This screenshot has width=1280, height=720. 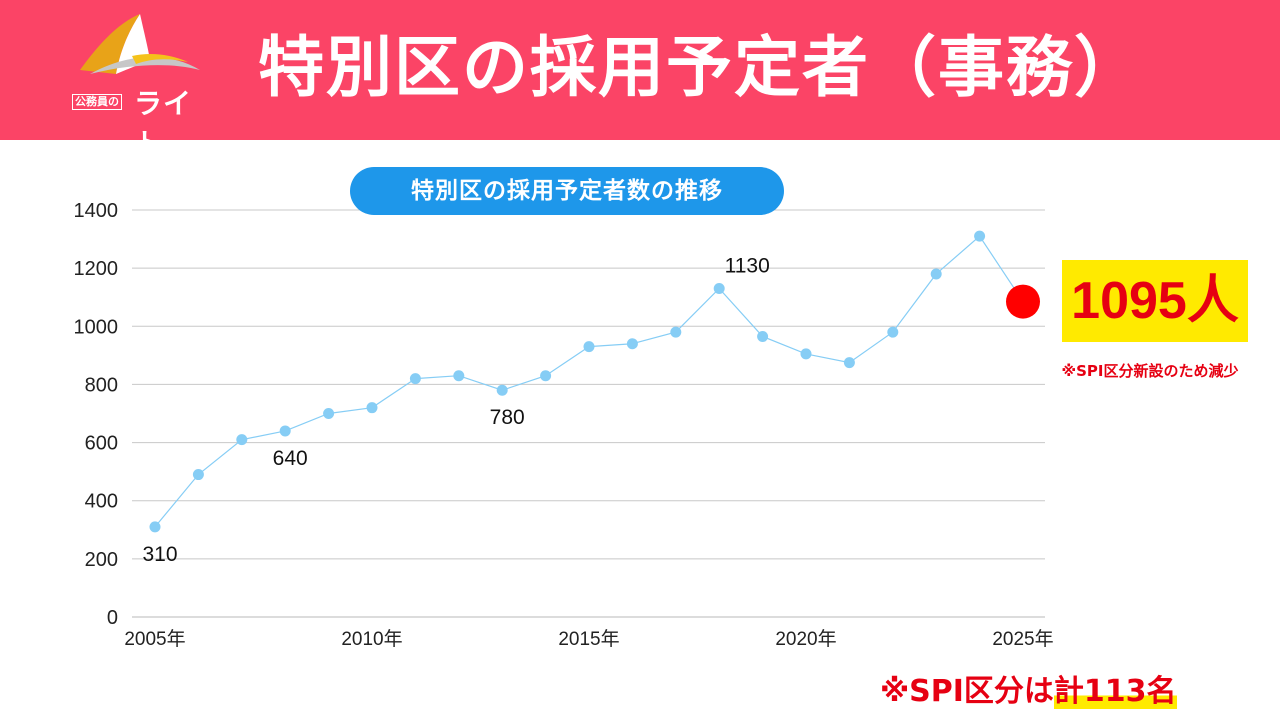 What do you see at coordinates (632, 344) in the screenshot?
I see `data-point-2016` at bounding box center [632, 344].